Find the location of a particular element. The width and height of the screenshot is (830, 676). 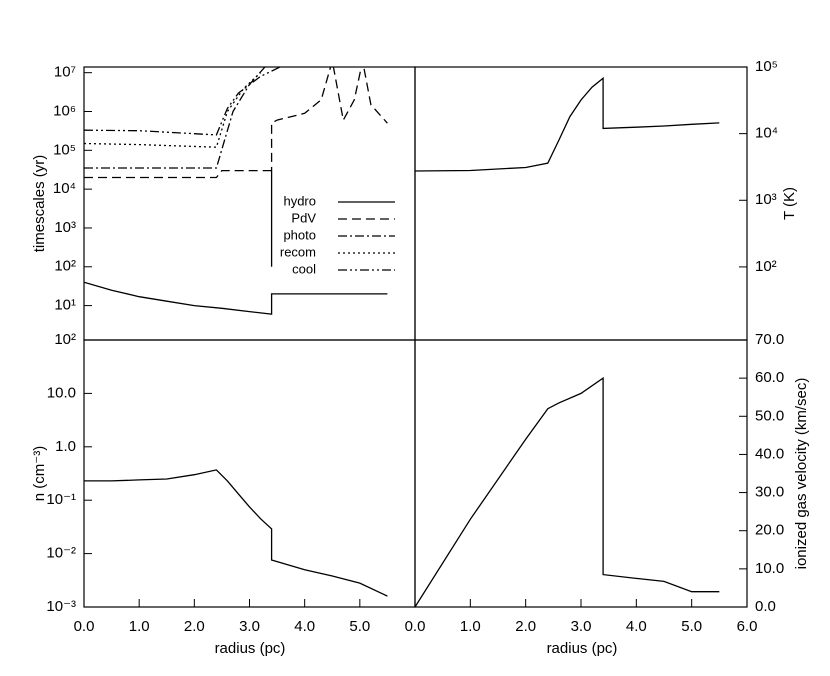

y-tick-label: 10⁻³ is located at coordinates (61, 606).